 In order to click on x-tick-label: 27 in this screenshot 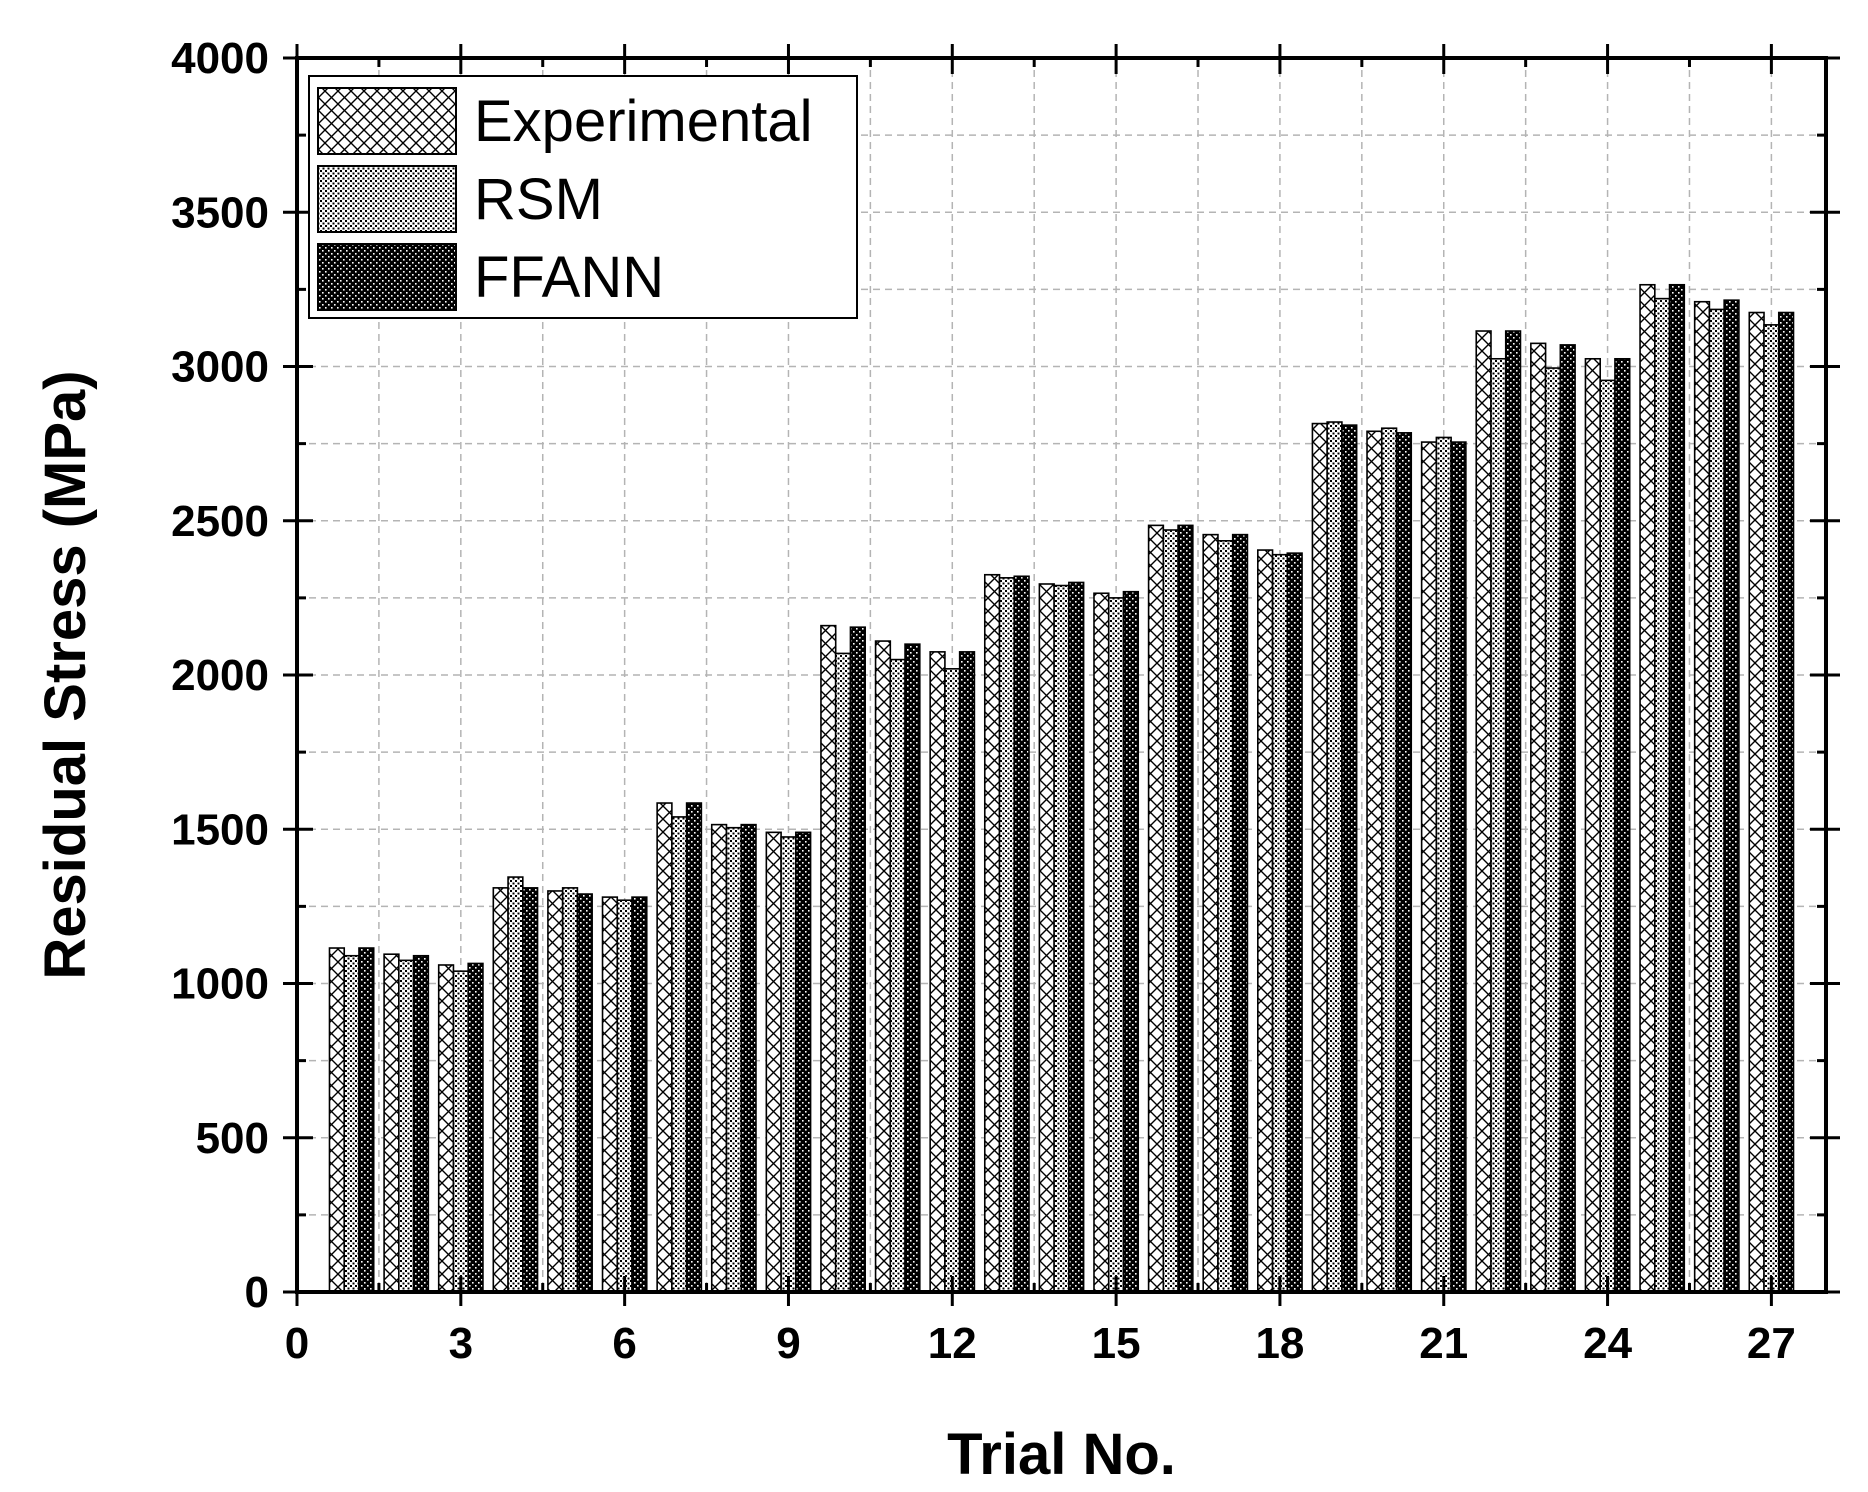, I will do `click(1771, 1343)`.